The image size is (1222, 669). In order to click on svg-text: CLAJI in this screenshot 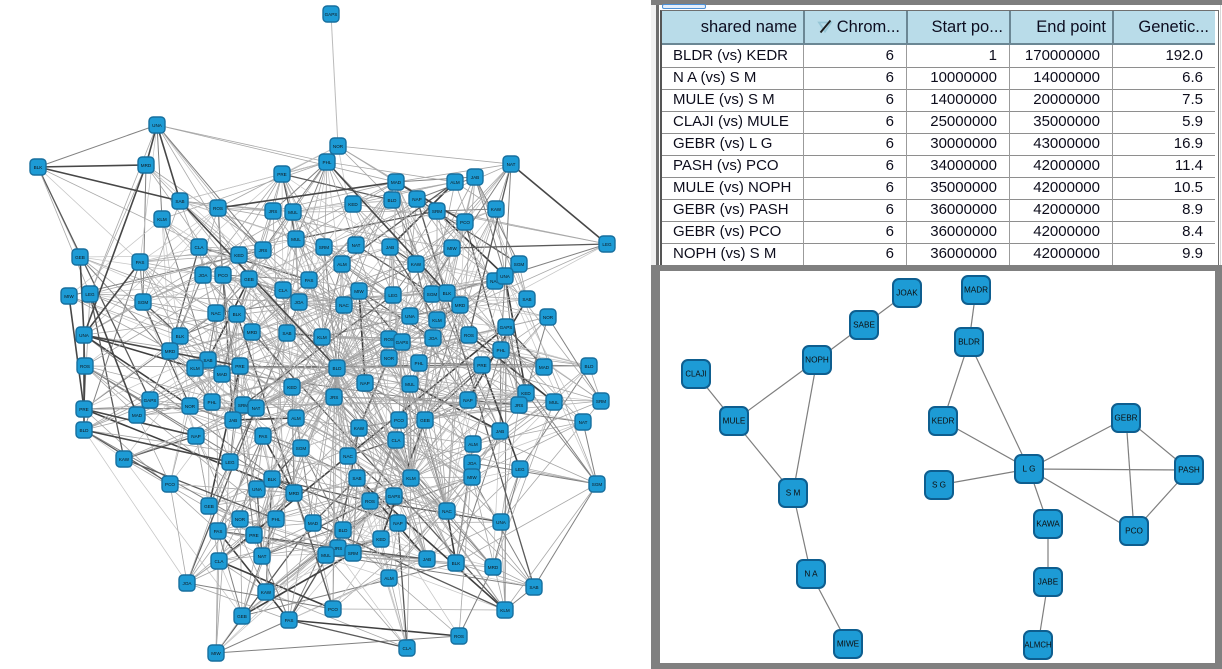, I will do `click(695, 374)`.